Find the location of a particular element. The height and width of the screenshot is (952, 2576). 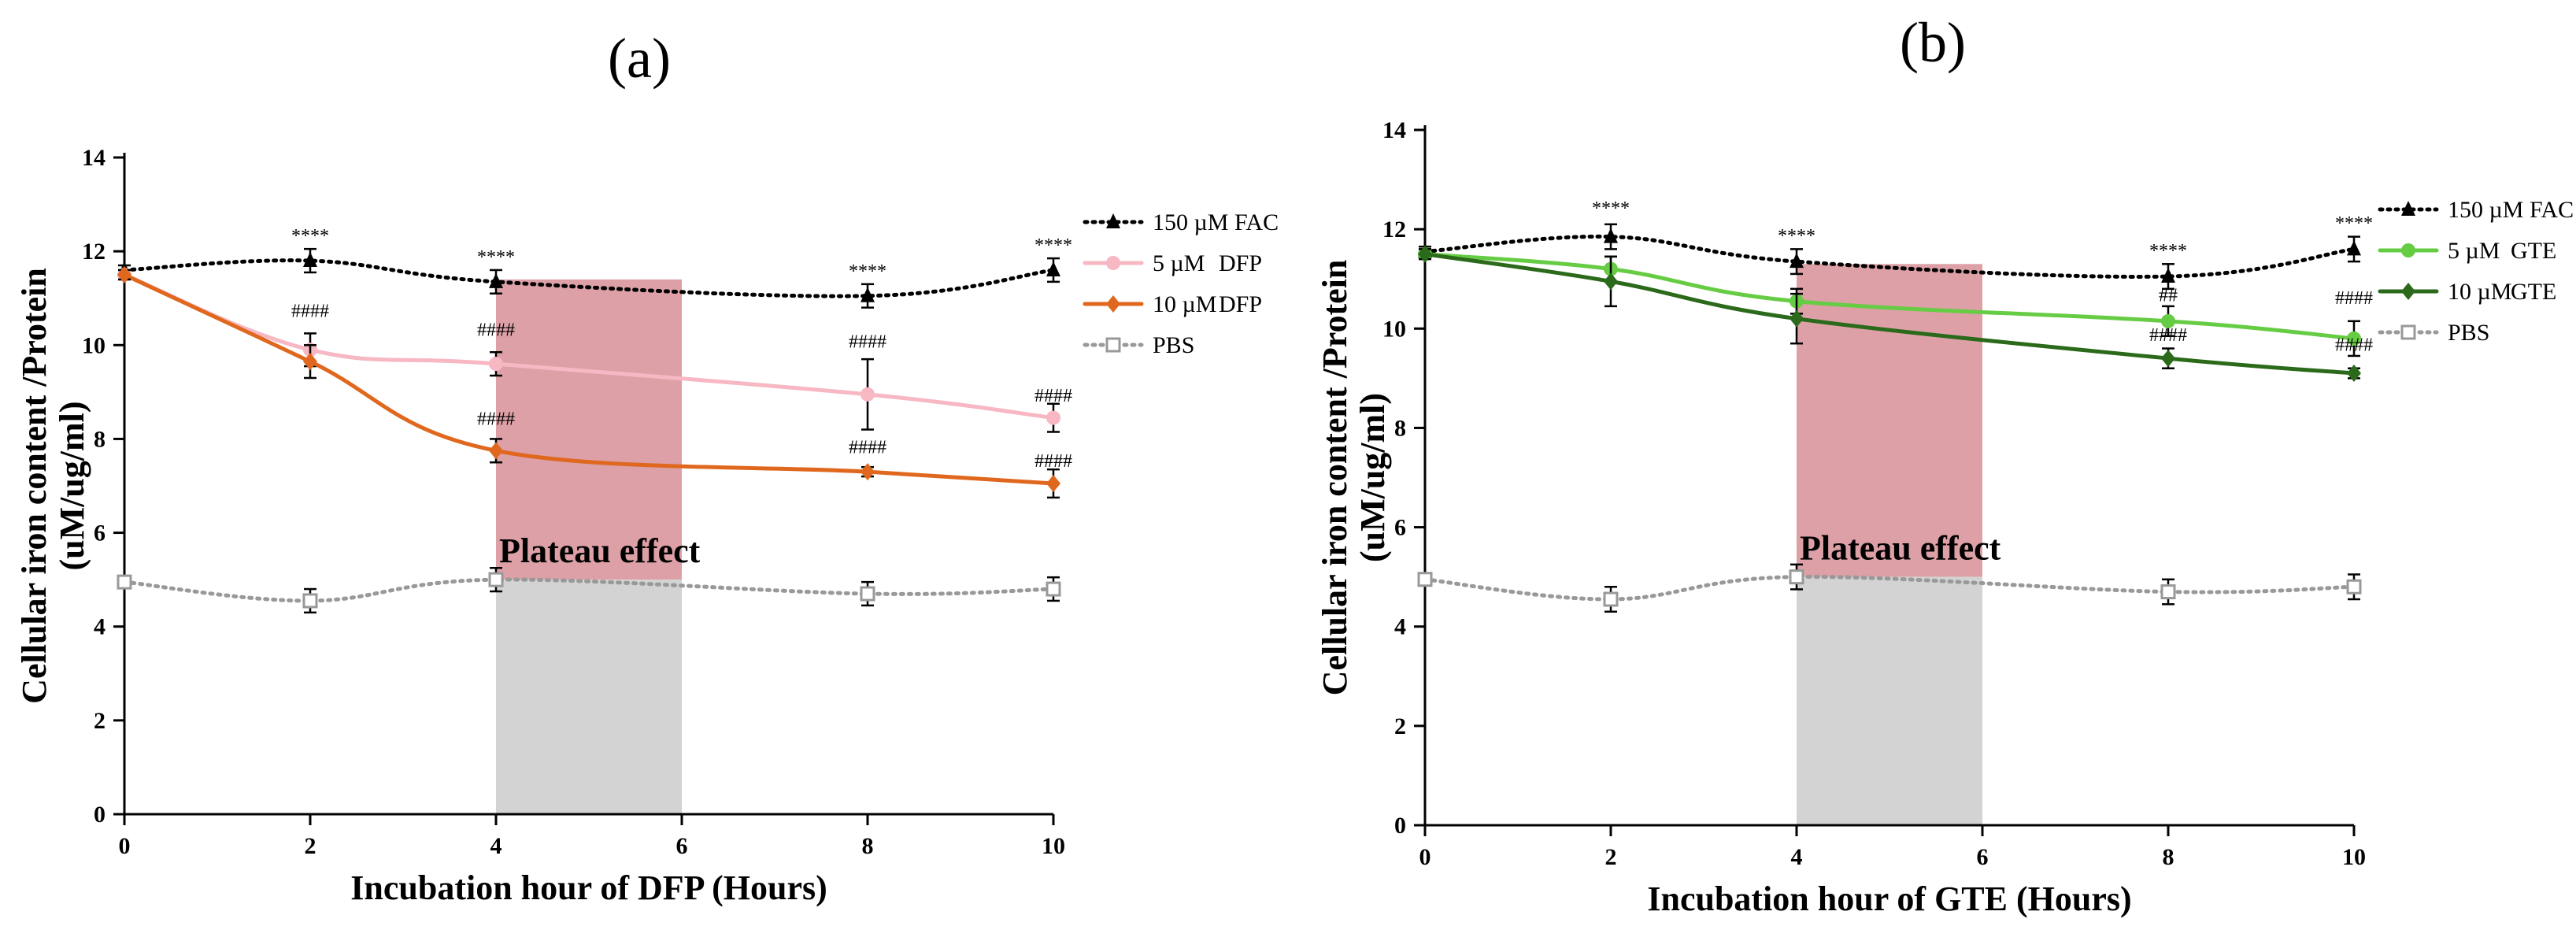

legend-label: 5 µM is located at coordinates (1179, 263).